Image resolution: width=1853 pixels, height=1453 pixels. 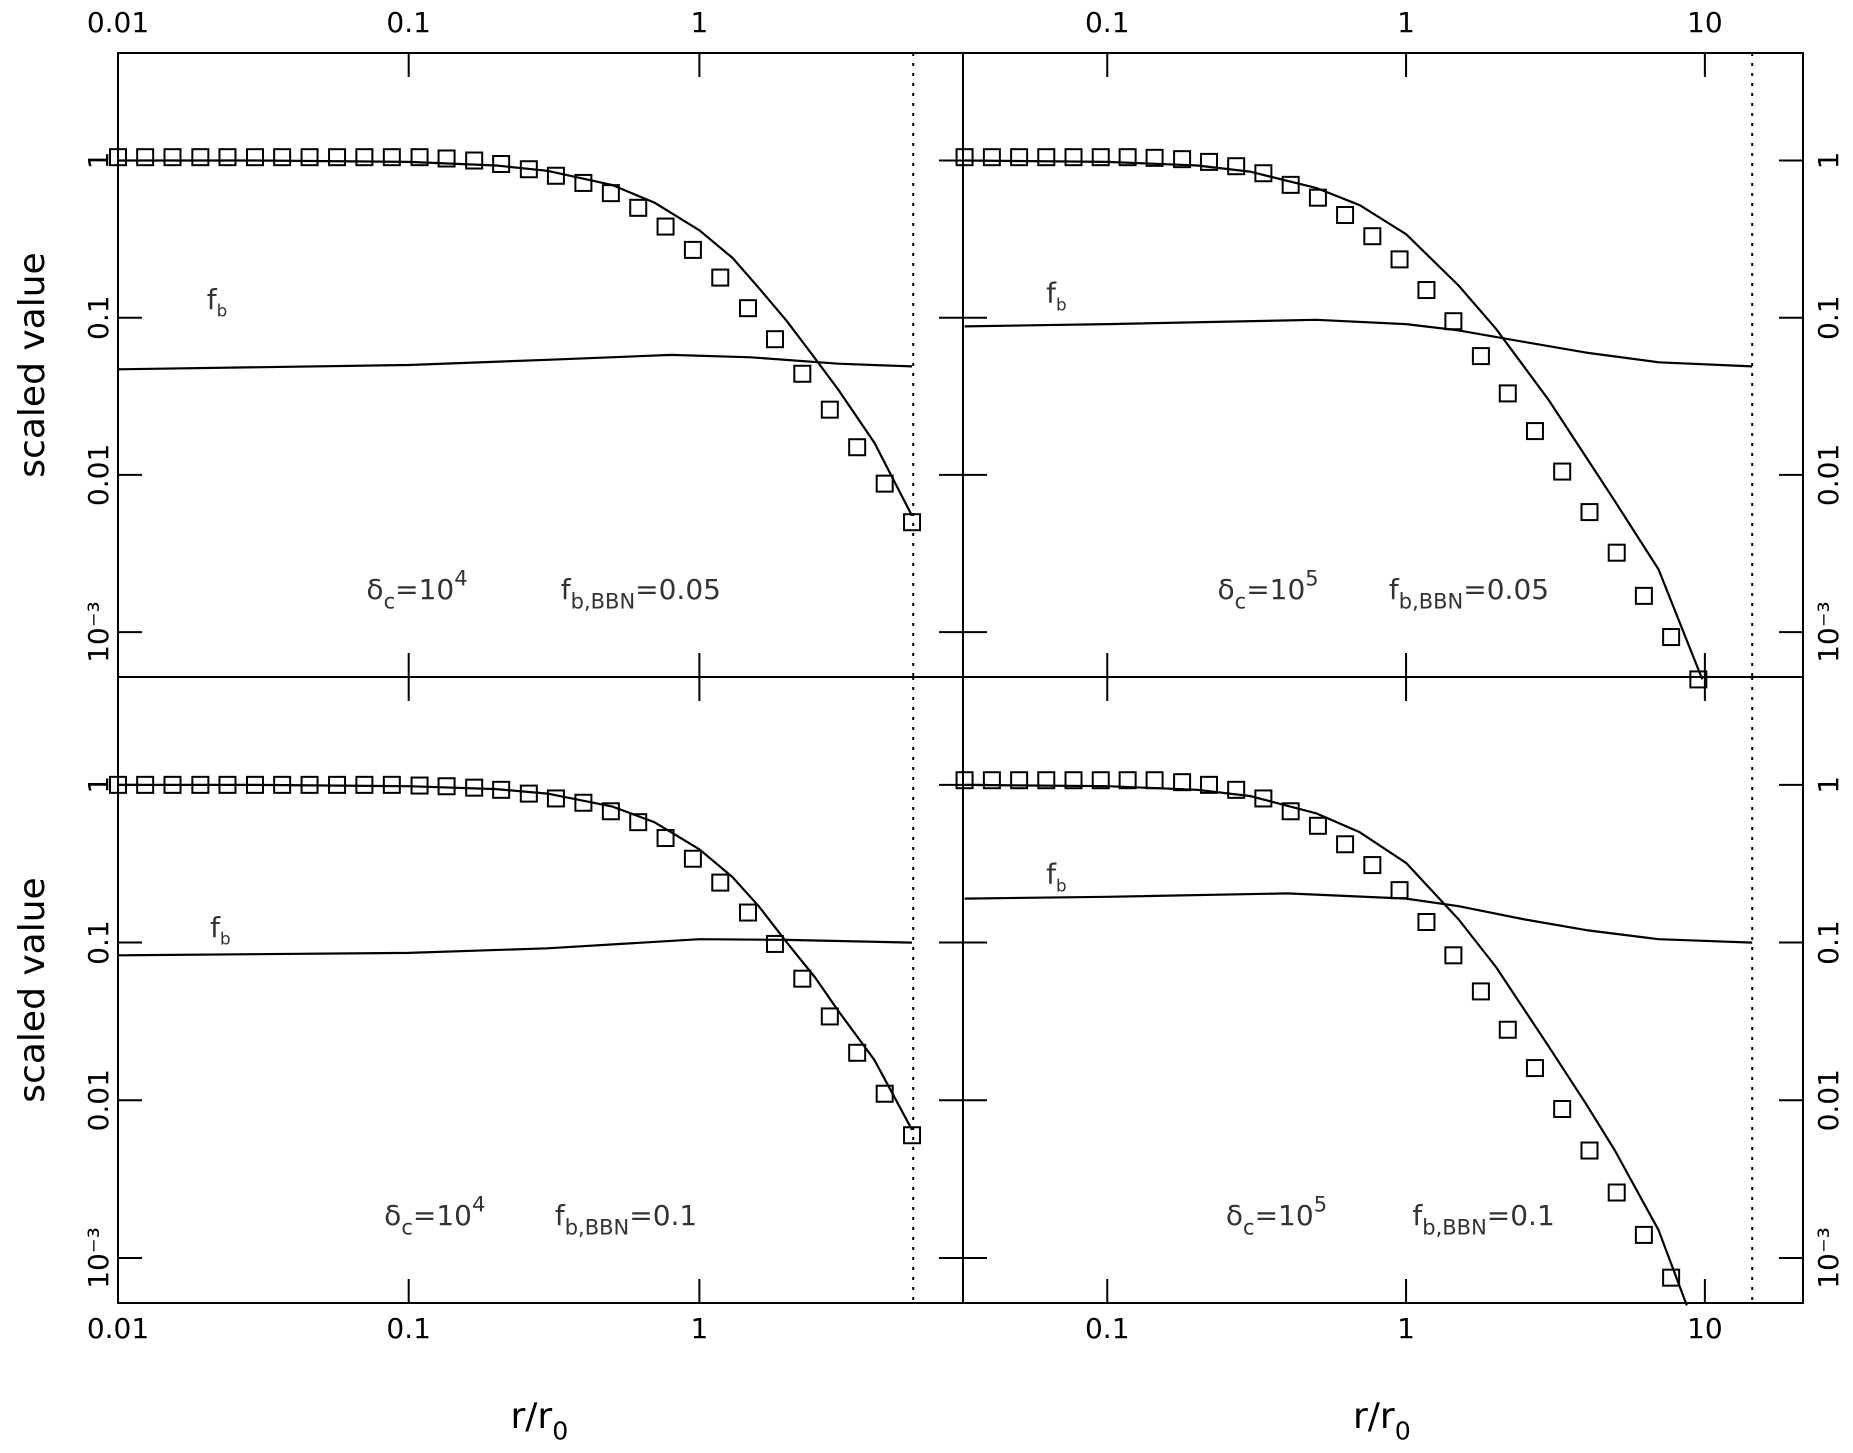 What do you see at coordinates (1241, 602) in the screenshot?
I see `label-part: c` at bounding box center [1241, 602].